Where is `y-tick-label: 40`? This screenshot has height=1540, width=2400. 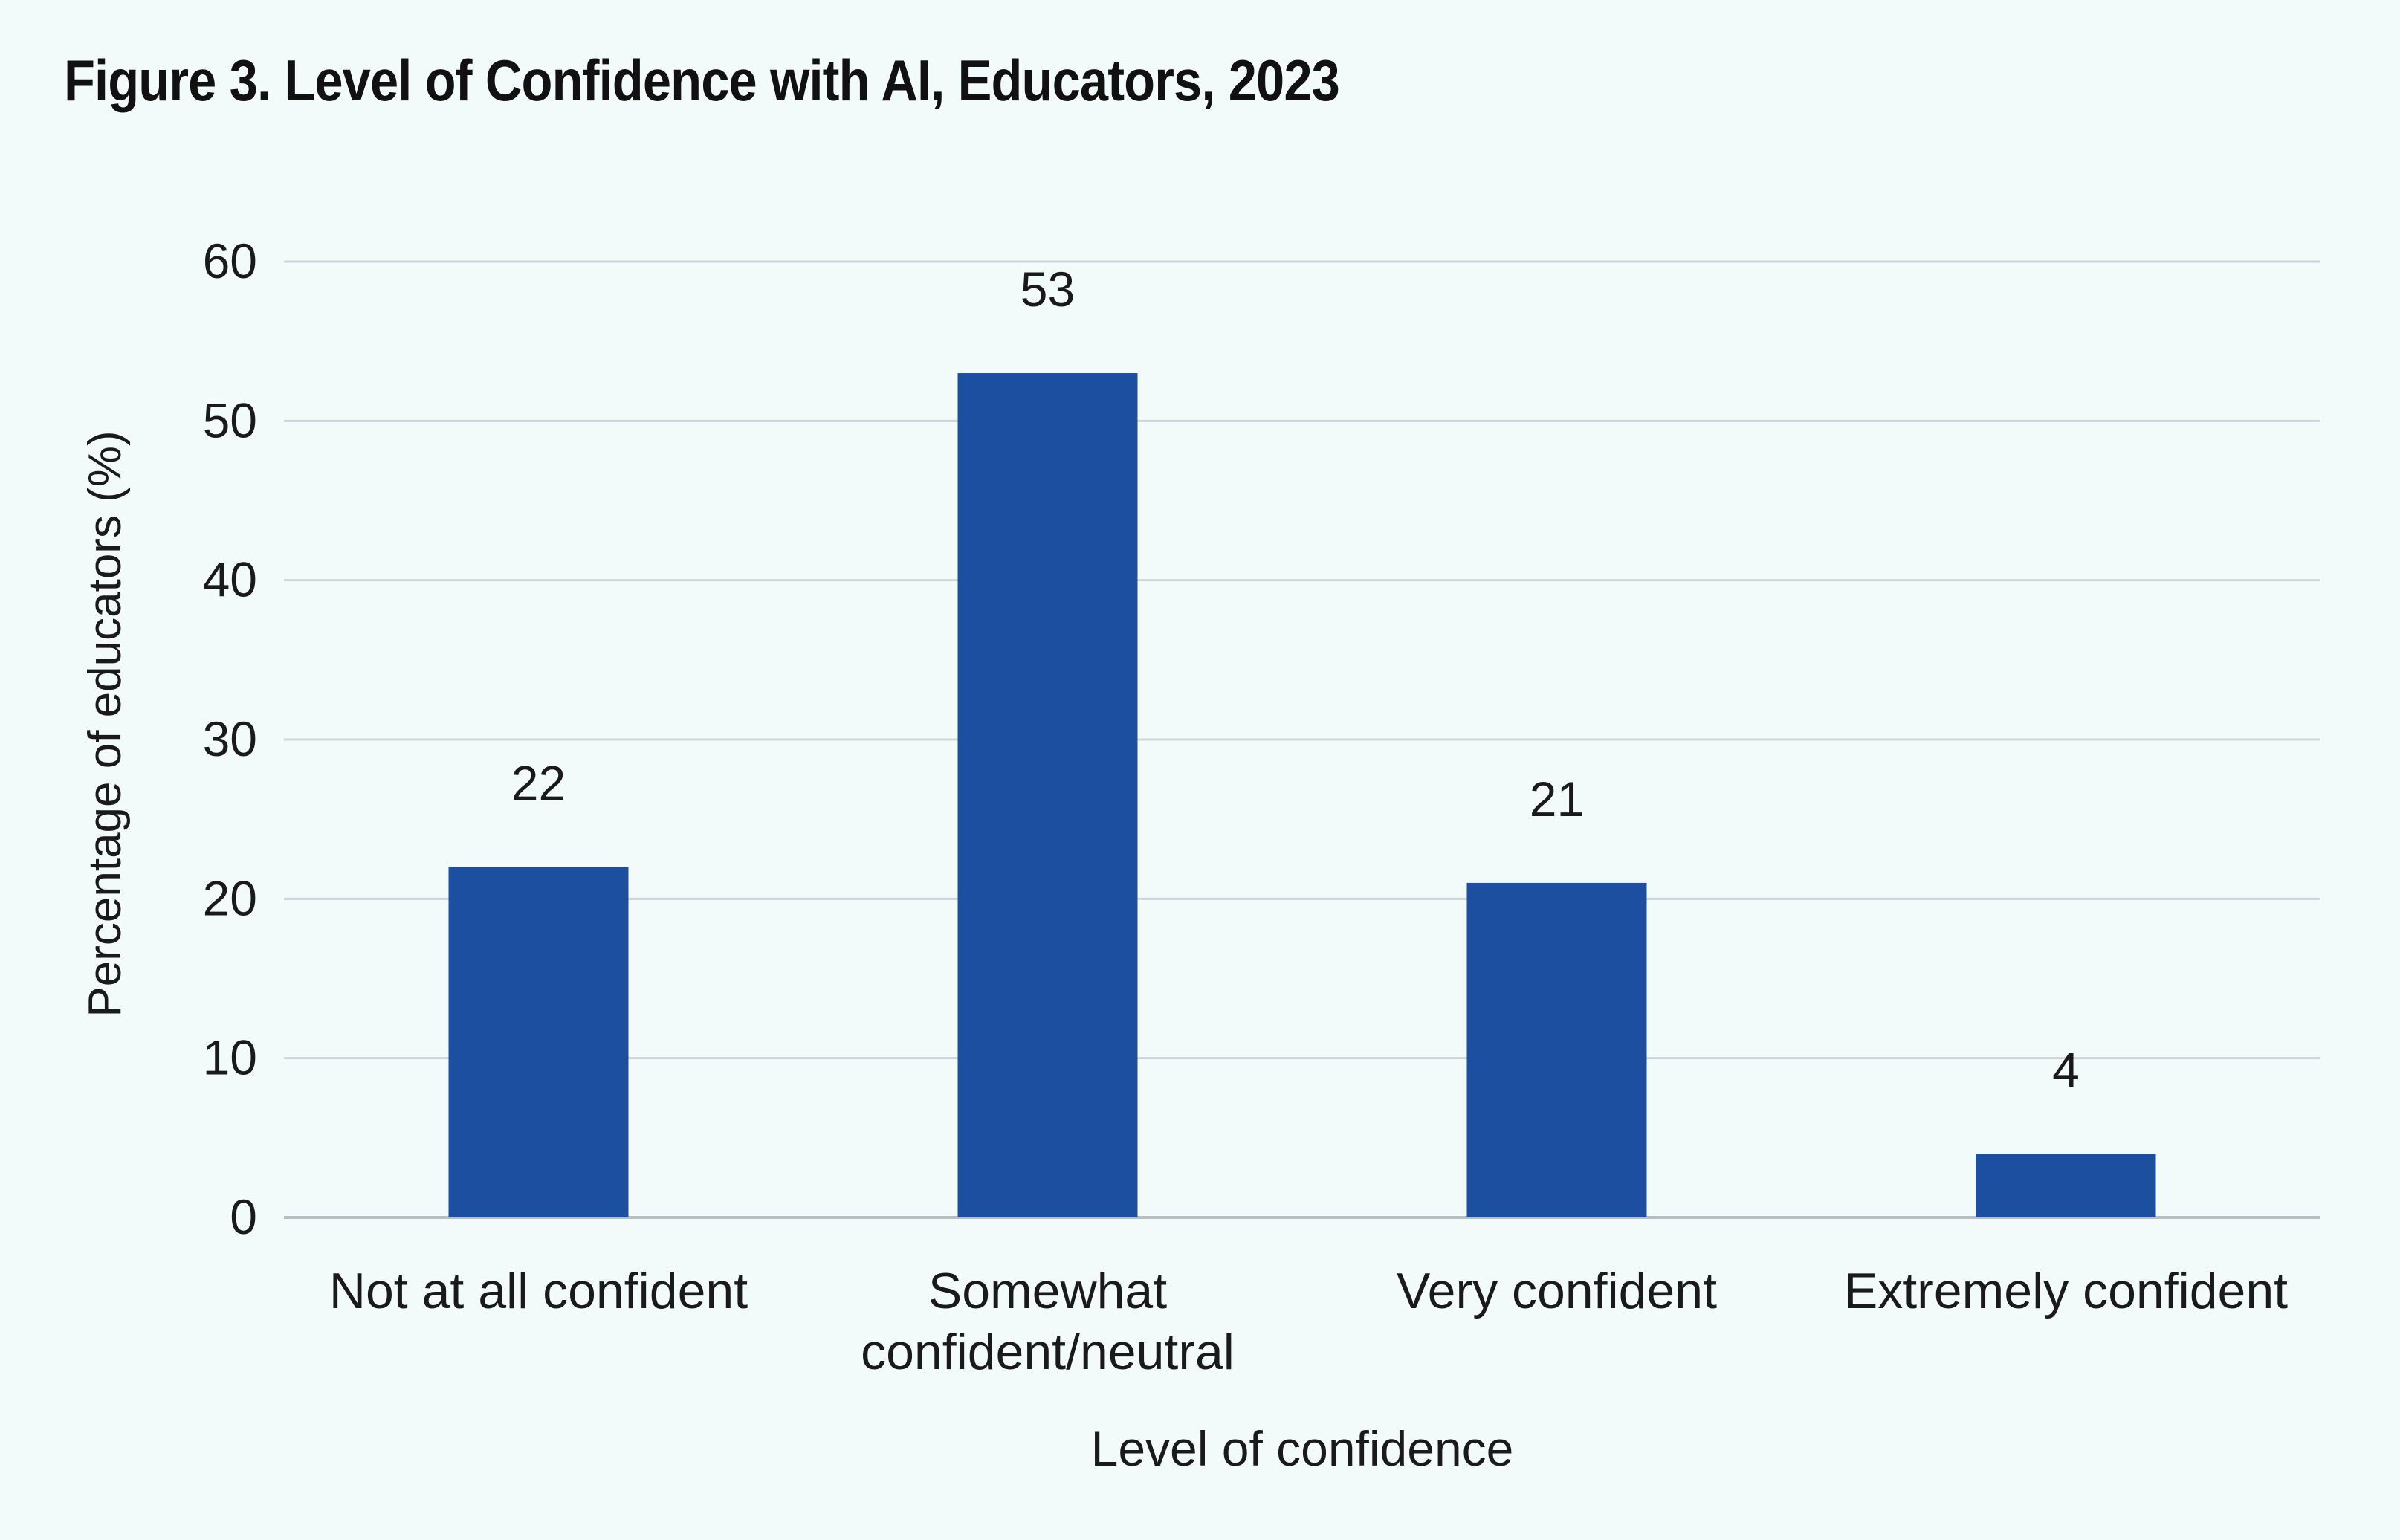
y-tick-label: 40 is located at coordinates (230, 579).